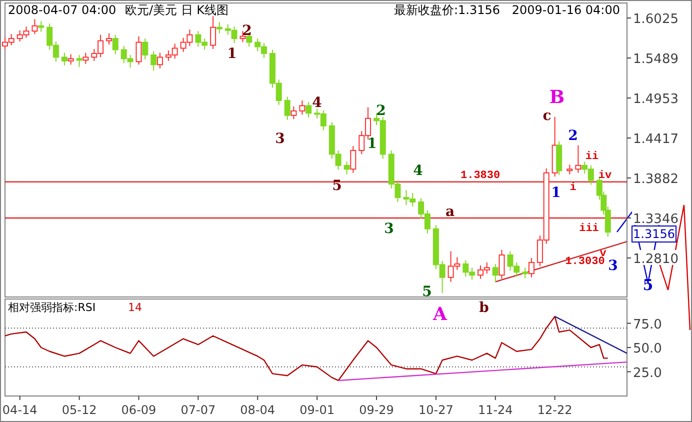  I want to click on x-tick-label: 06-09, so click(138, 410).